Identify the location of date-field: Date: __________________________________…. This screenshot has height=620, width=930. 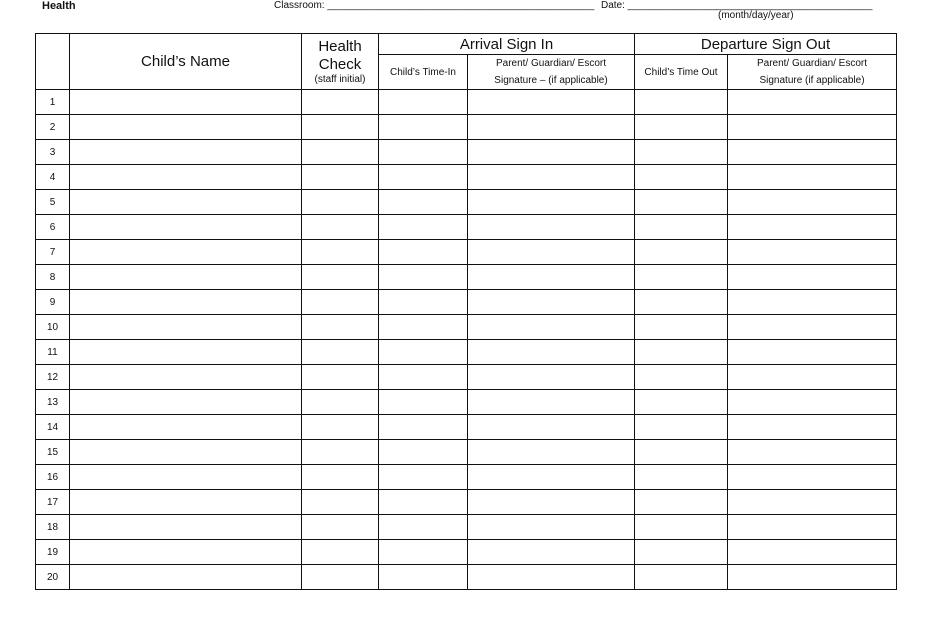
(737, 5).